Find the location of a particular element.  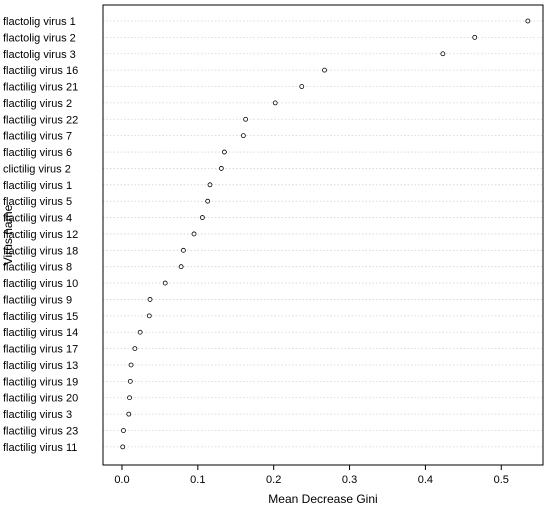

y-tick-label: flactilig virus 17 is located at coordinates (40, 350).